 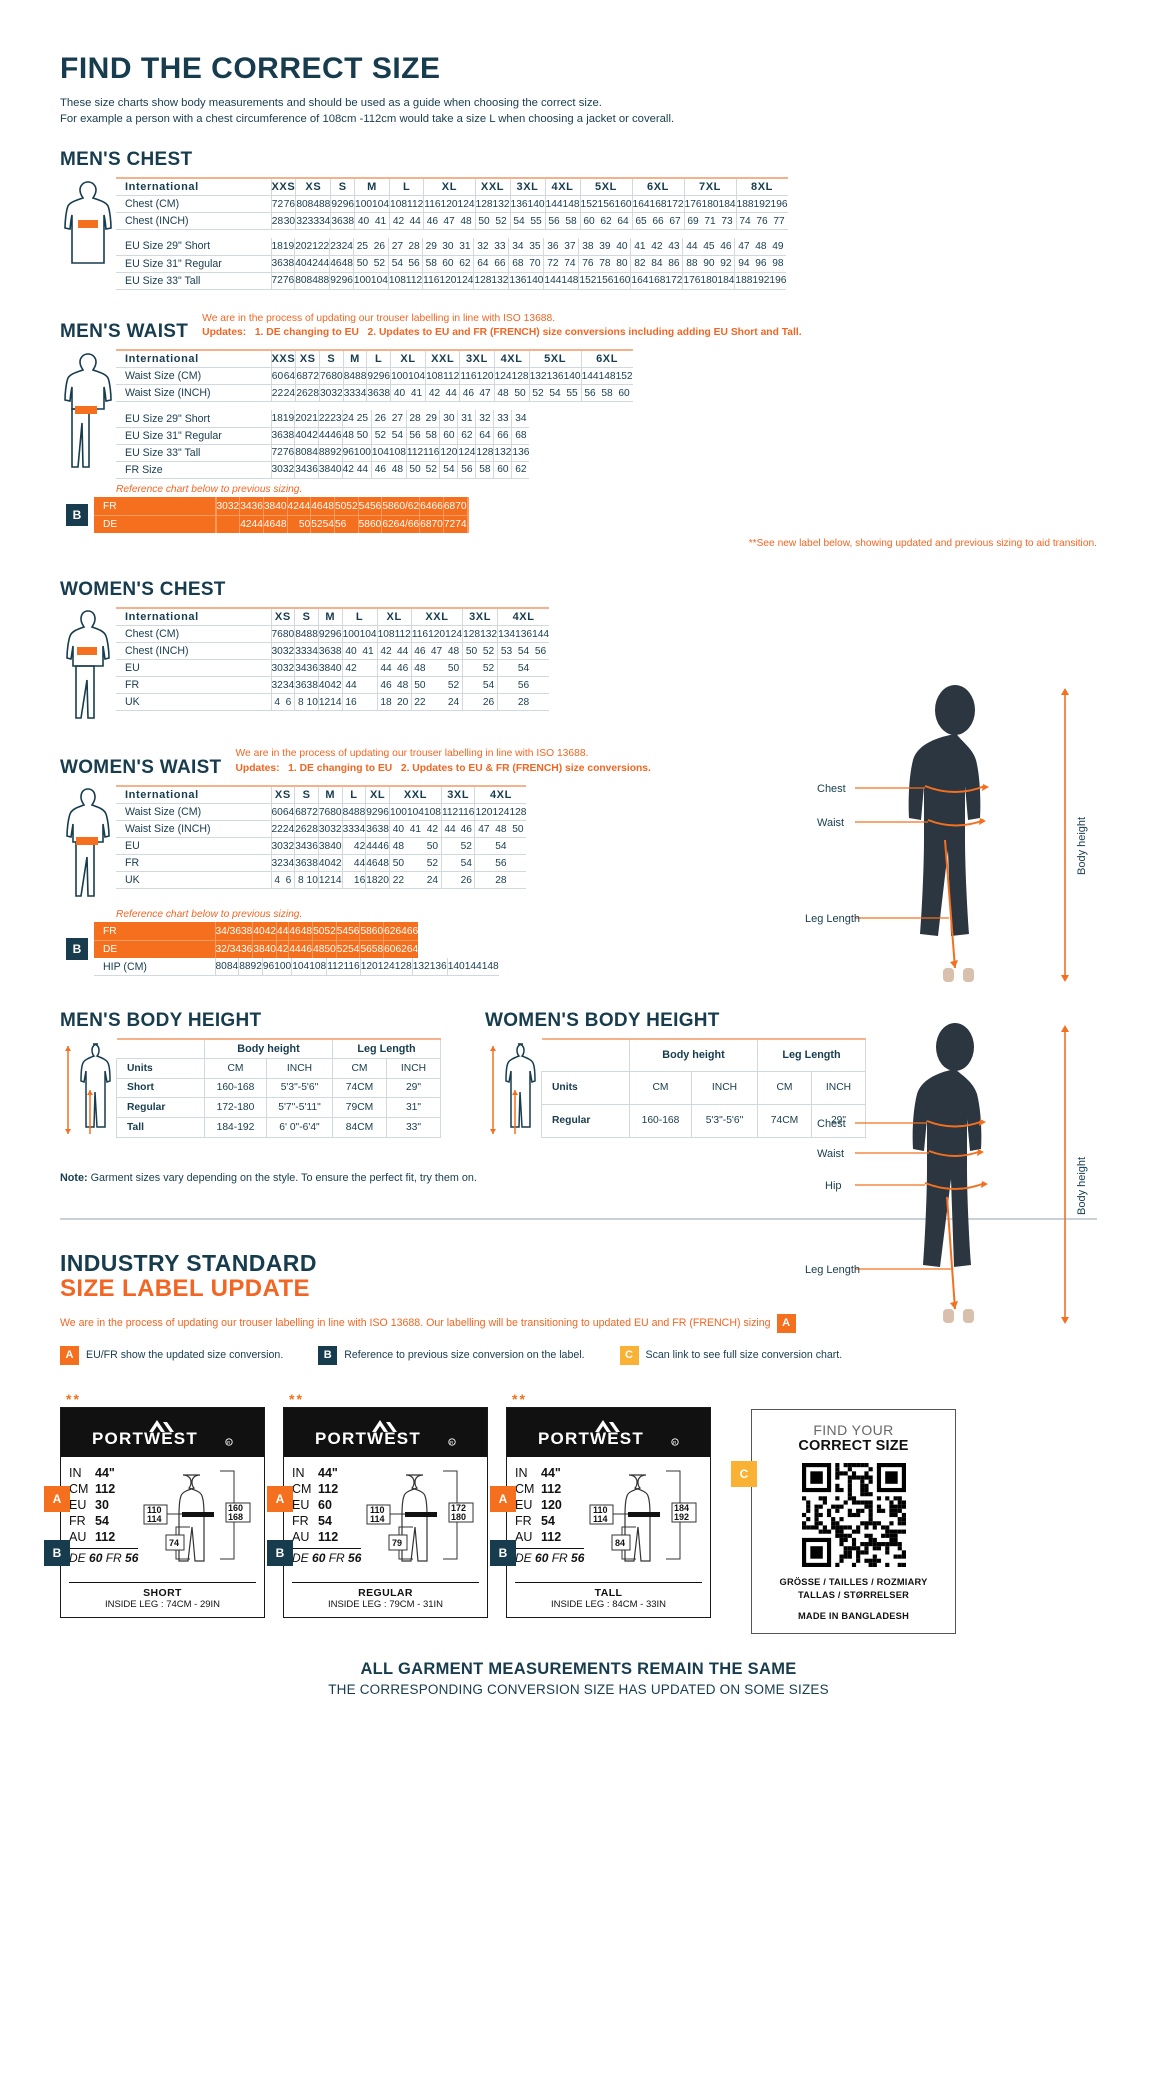 I want to click on cell: 128, so click(x=403, y=967).